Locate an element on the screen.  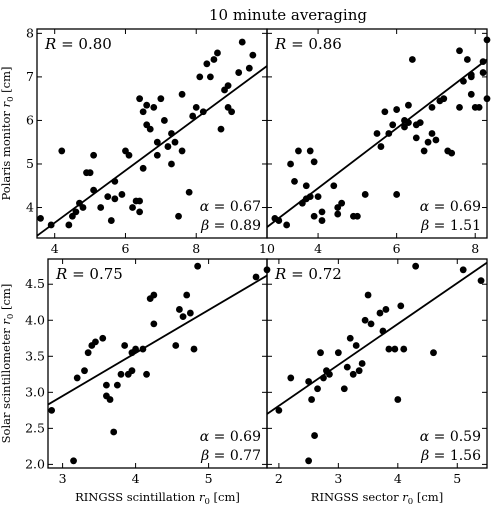
alpha-label: α = 0.59 is located at coordinates (450, 437).